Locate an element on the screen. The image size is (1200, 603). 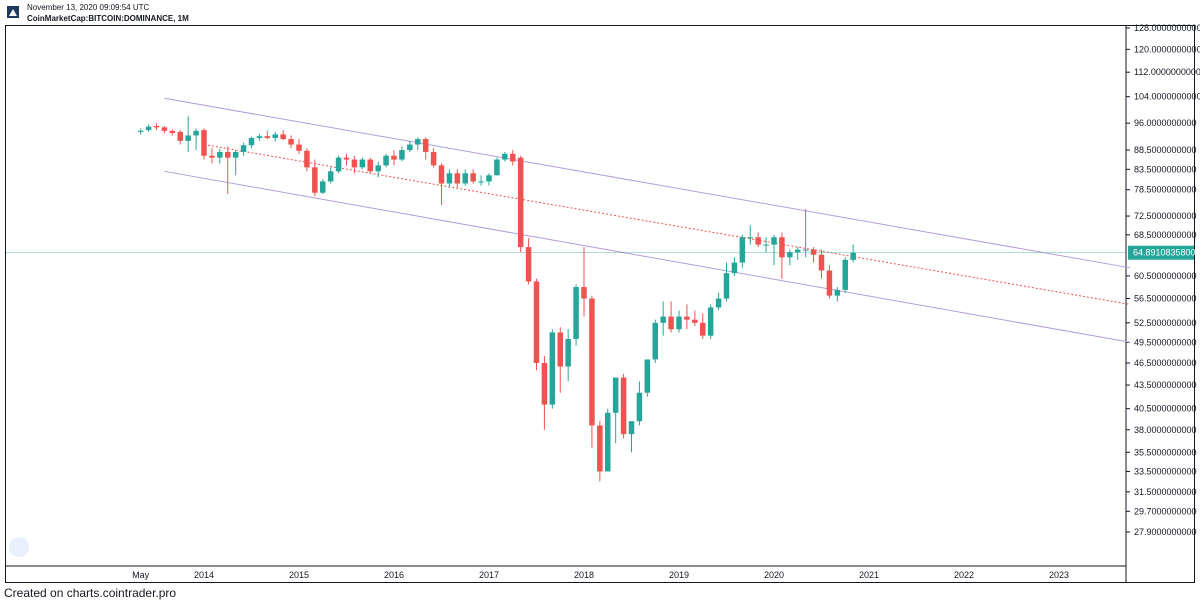
cointrader-logo-icon is located at coordinates (13, 12).